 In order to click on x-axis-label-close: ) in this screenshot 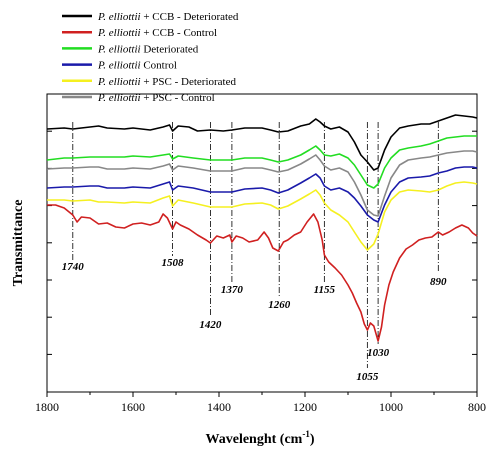, I will do `click(312, 439)`.